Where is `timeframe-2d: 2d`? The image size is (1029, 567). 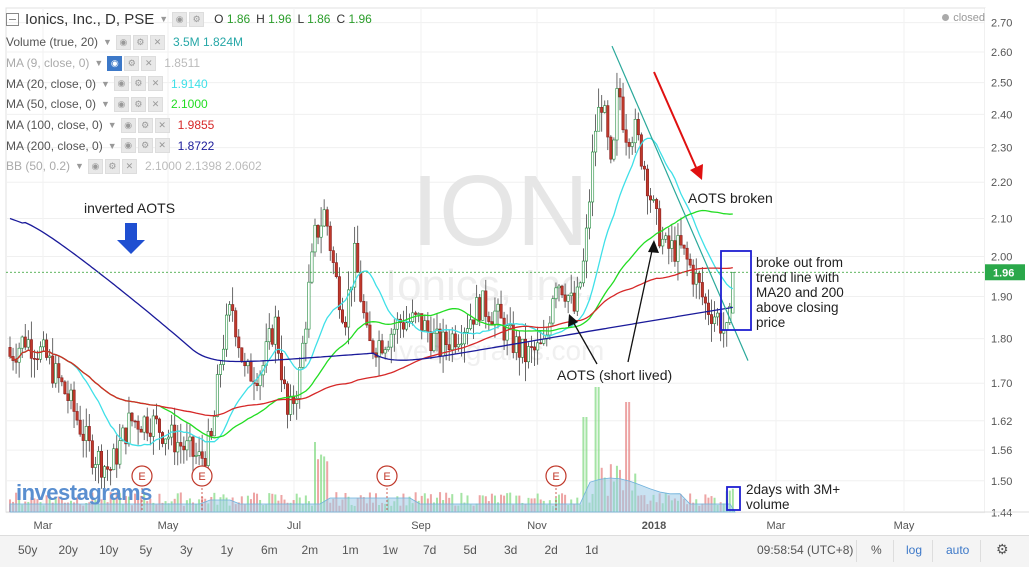 timeframe-2d: 2d is located at coordinates (551, 550).